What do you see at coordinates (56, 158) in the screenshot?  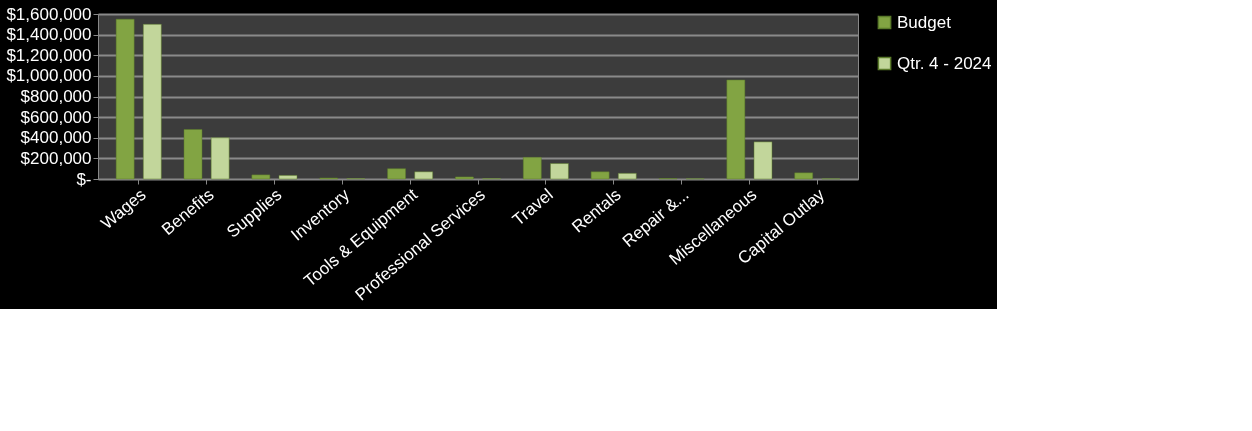 I see `y-tick-label: $200,000` at bounding box center [56, 158].